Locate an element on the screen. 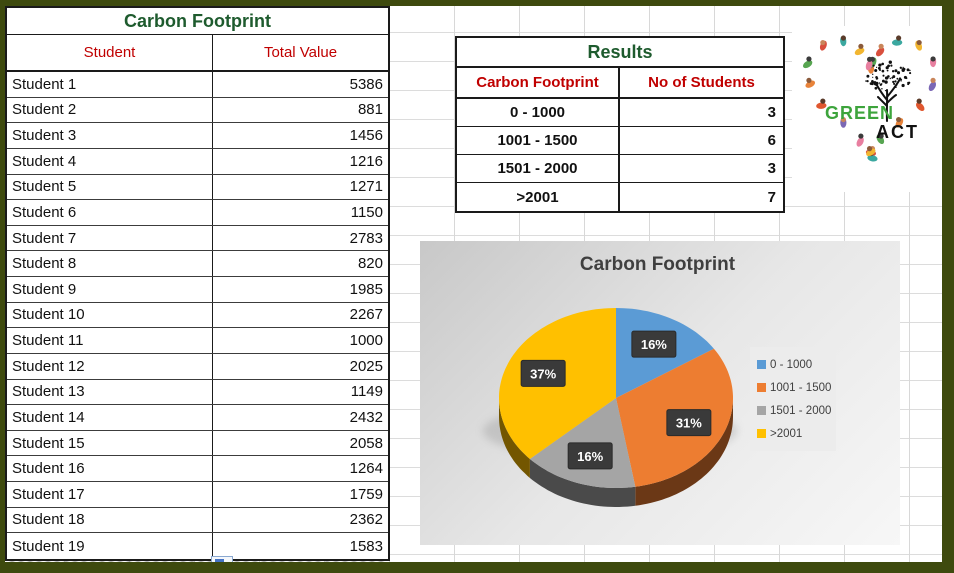 The width and height of the screenshot is (954, 573). table-row: Student 11 1000 is located at coordinates (197, 341).